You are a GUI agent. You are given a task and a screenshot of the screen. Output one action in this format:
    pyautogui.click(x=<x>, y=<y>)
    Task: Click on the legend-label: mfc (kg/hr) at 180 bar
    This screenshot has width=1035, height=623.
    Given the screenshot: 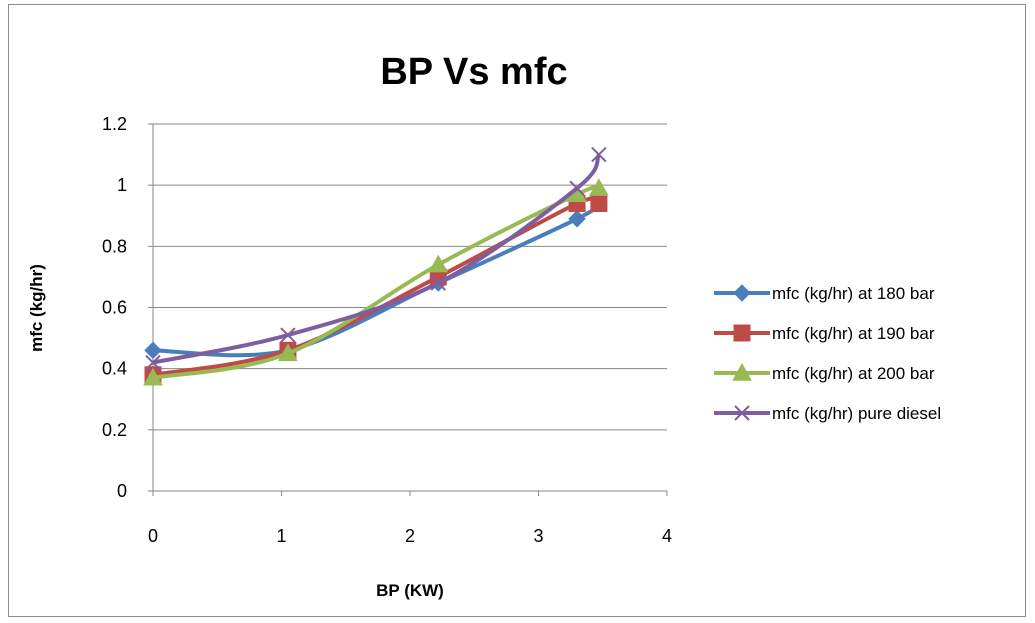 What is the action you would take?
    pyautogui.click(x=853, y=293)
    